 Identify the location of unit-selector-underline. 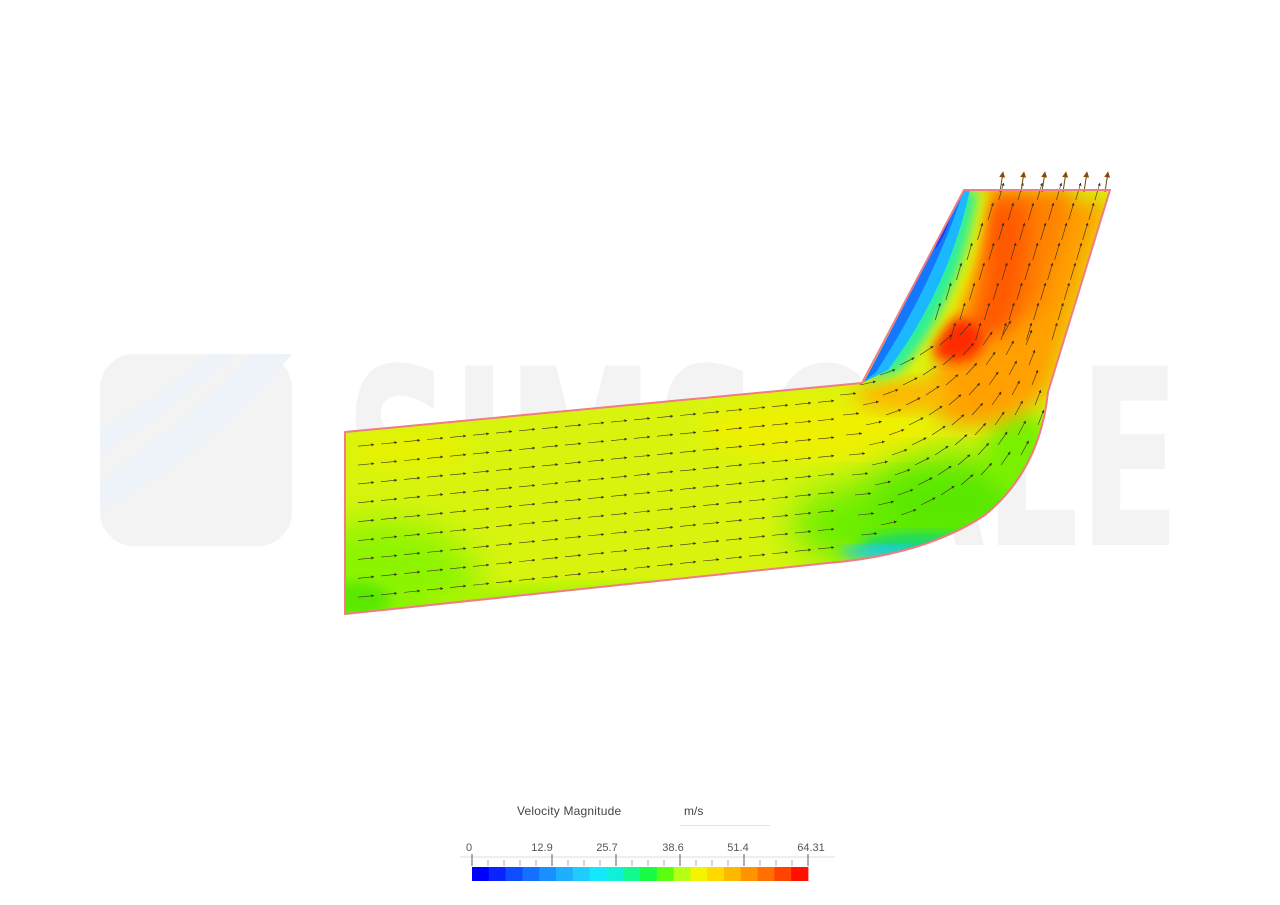
(725, 825).